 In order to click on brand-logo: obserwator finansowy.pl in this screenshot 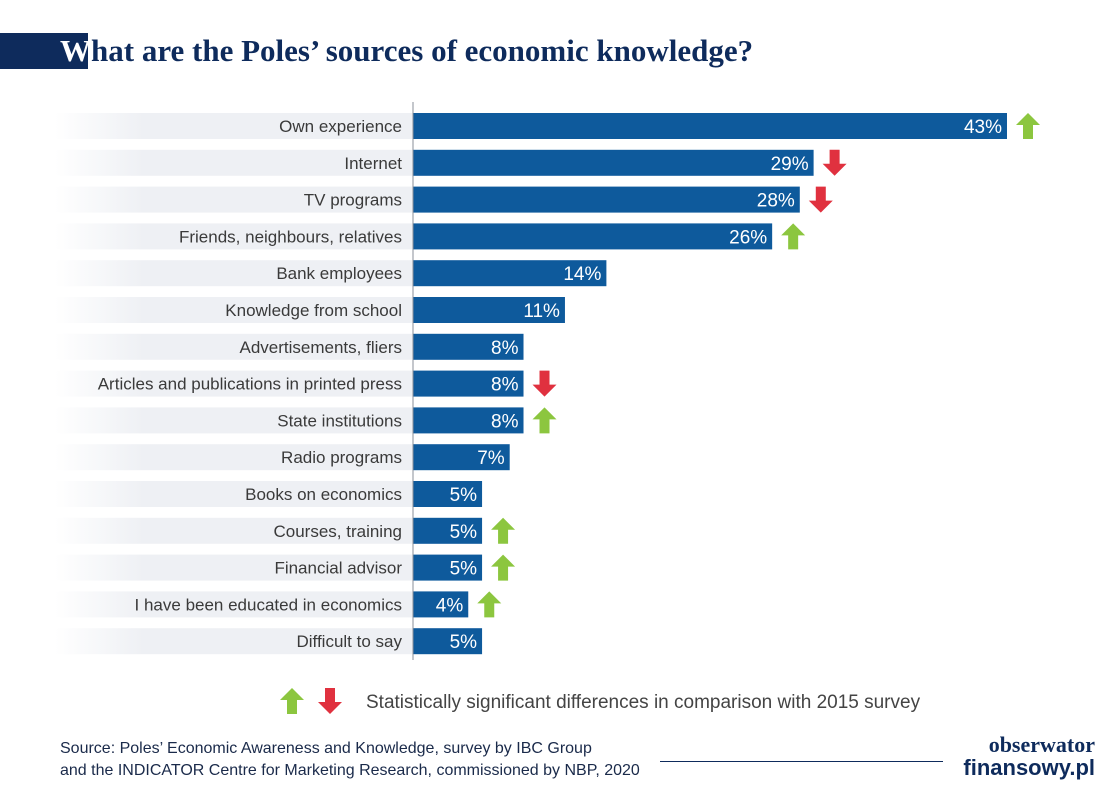, I will do `click(1025, 757)`.